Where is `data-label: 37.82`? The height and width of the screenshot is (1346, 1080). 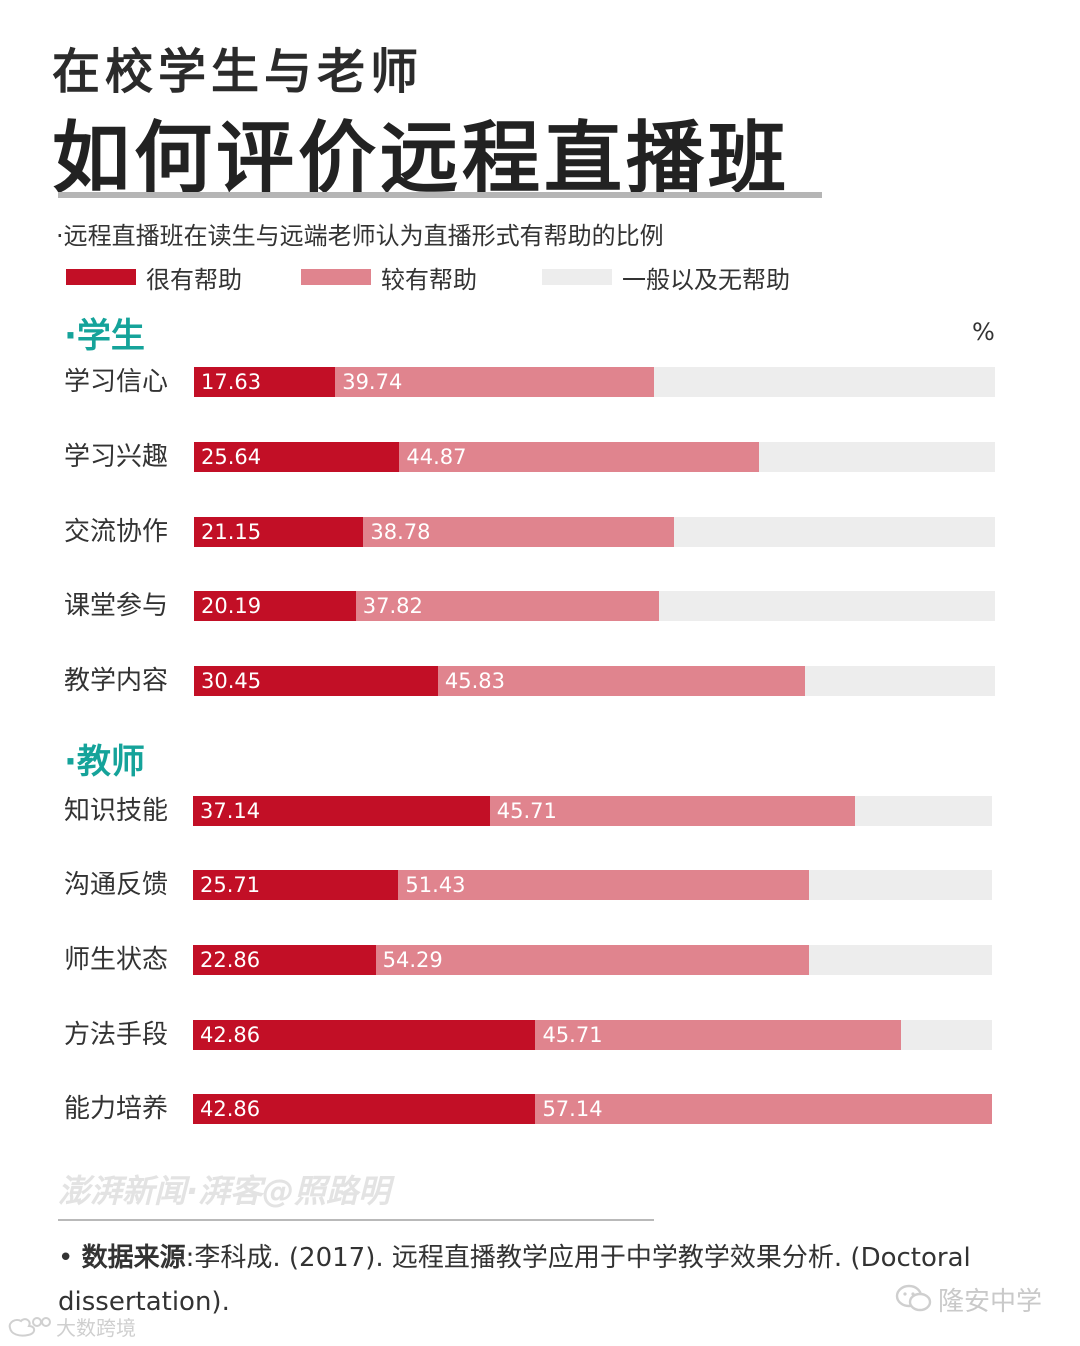
data-label: 37.82 is located at coordinates (392, 606).